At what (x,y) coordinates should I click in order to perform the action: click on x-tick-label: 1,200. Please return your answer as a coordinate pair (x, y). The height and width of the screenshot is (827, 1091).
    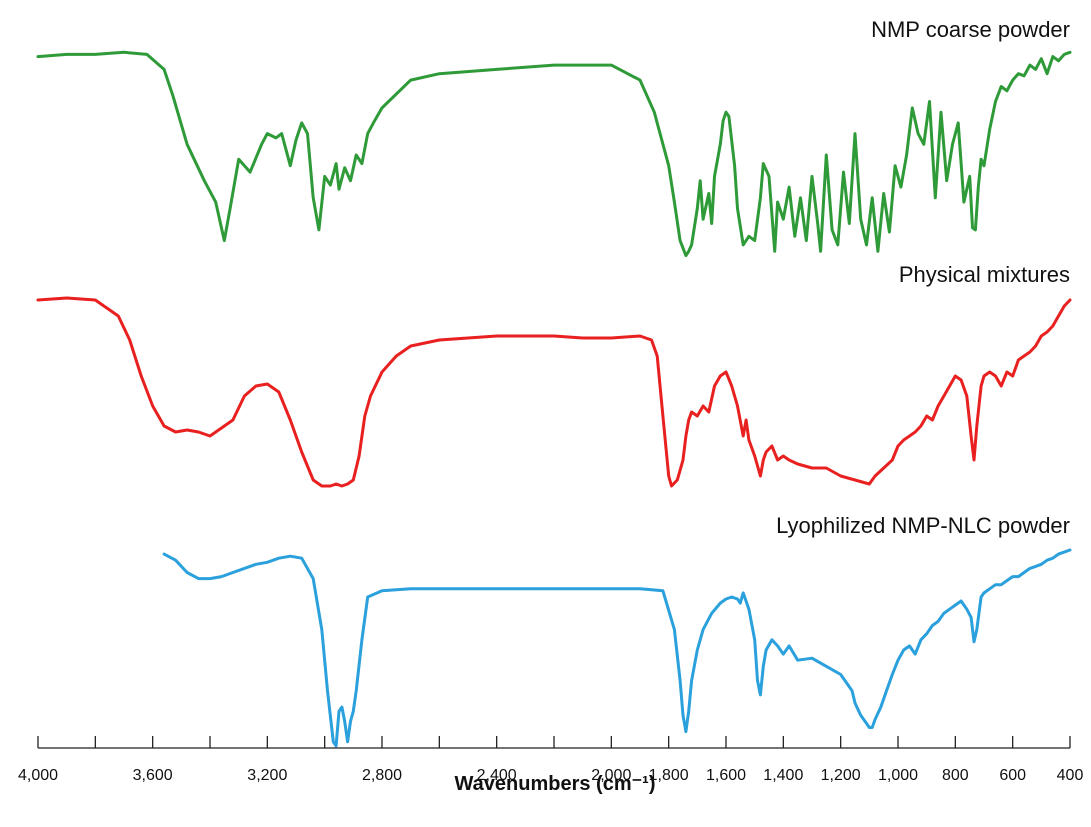
    Looking at the image, I should click on (841, 775).